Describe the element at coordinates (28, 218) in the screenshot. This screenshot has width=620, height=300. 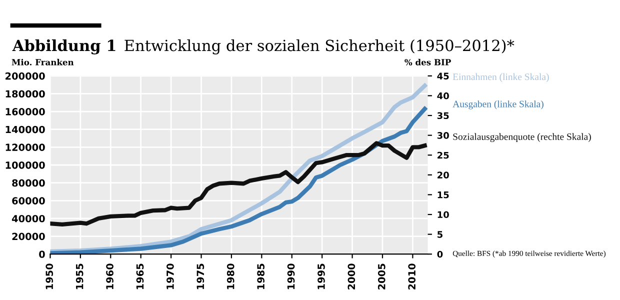
I see `y-tick-label: 40000` at that location.